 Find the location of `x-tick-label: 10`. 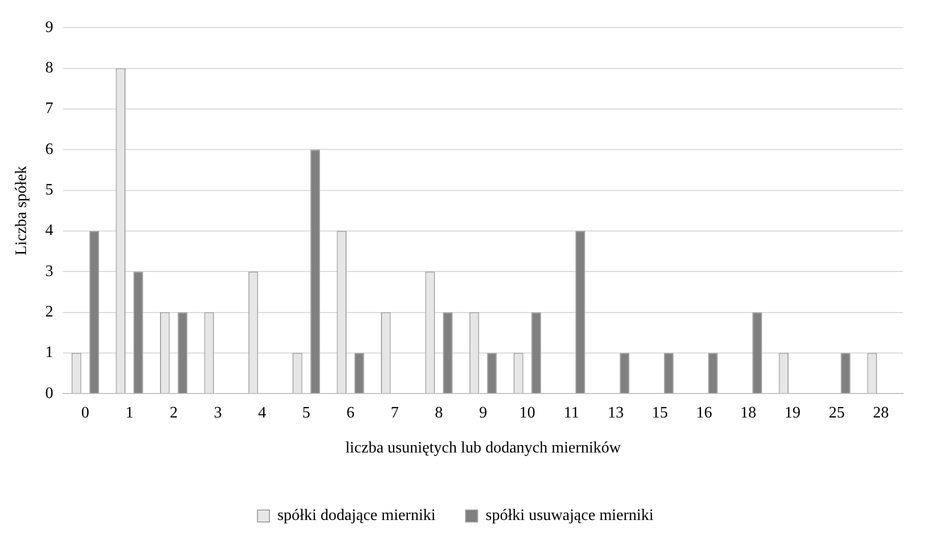

x-tick-label: 10 is located at coordinates (527, 413).